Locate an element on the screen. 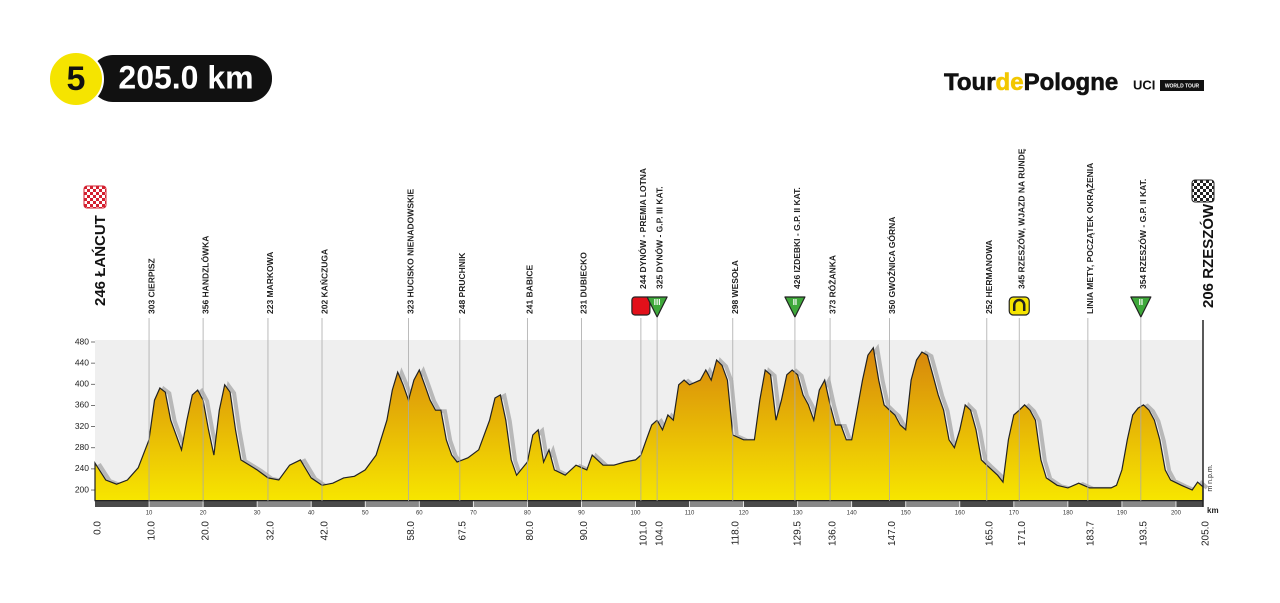 This screenshot has width=1280, height=603. waypoint-km: 67.5 is located at coordinates (462, 531).